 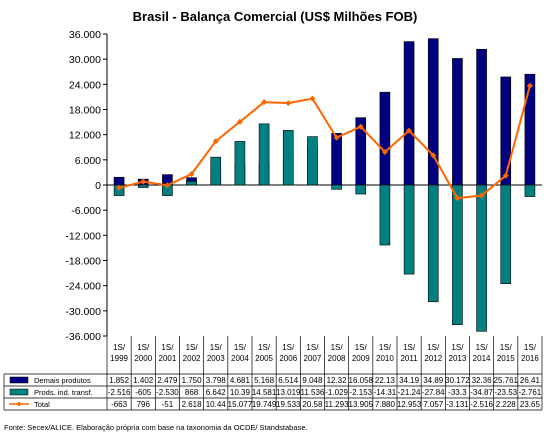 I want to click on table-cell: -21.24, so click(x=409, y=392).